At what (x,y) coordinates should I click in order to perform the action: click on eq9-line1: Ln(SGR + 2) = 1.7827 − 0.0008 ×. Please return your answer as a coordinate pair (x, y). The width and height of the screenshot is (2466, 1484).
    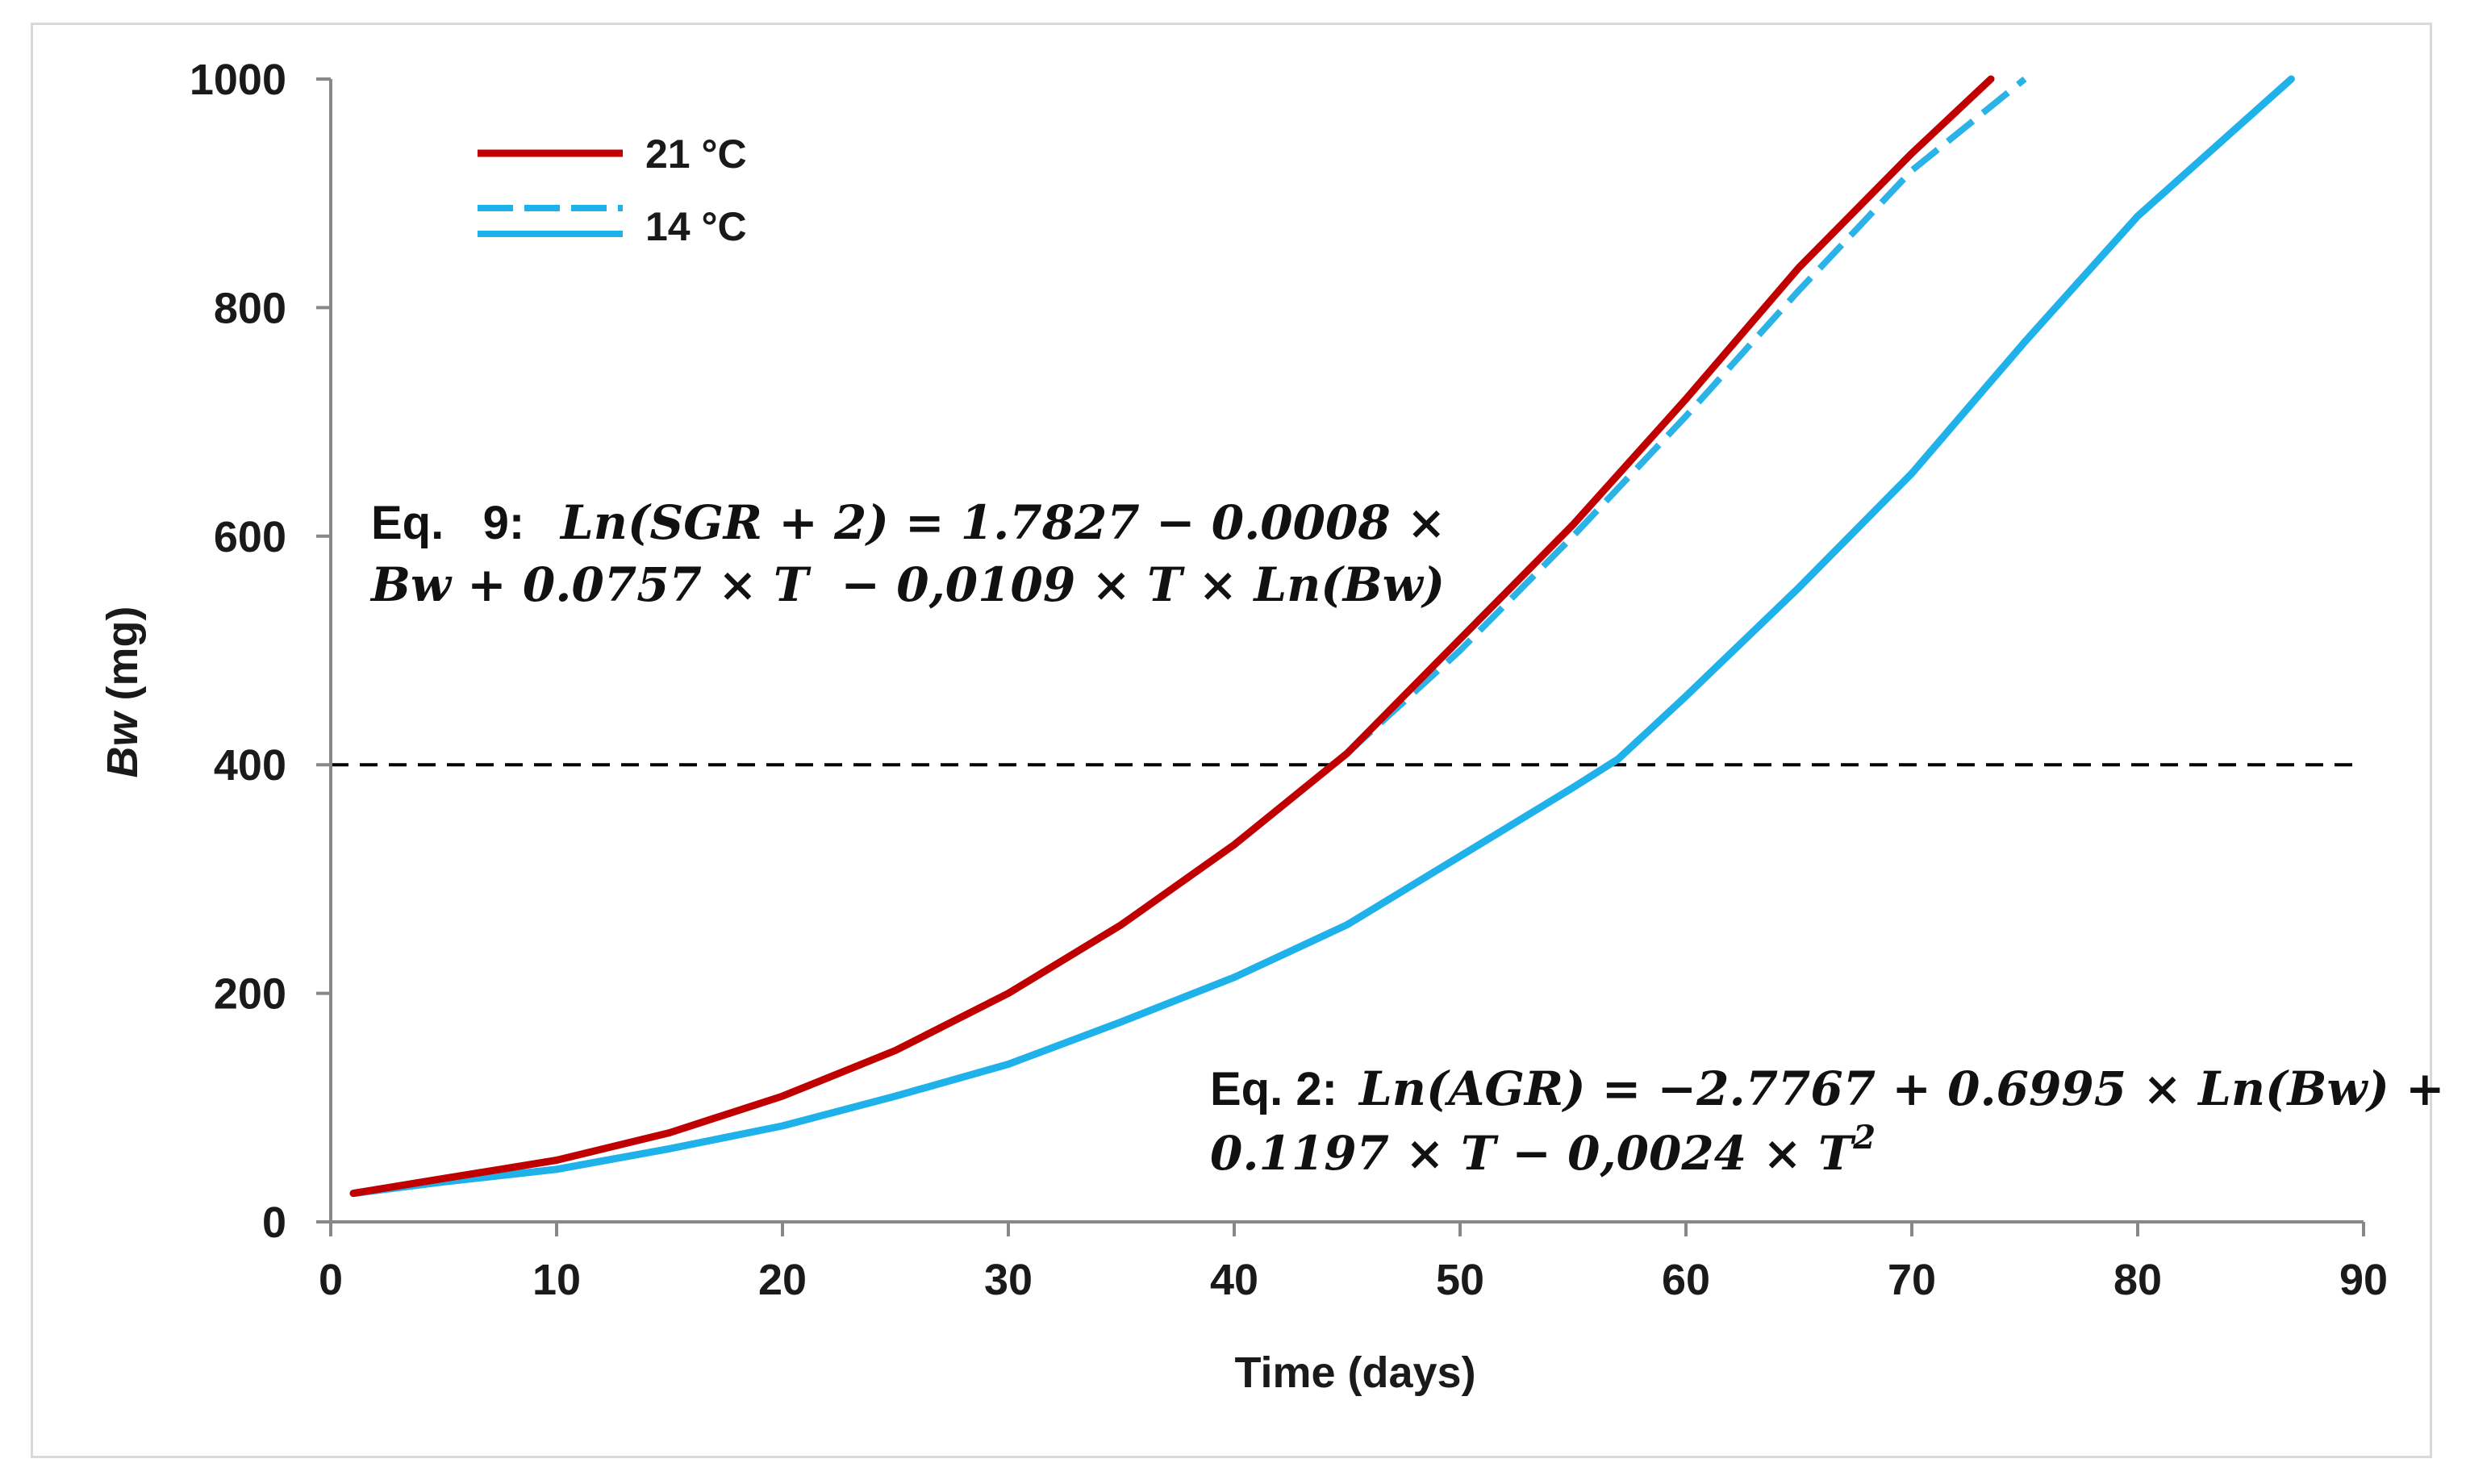
    Looking at the image, I should click on (1002, 522).